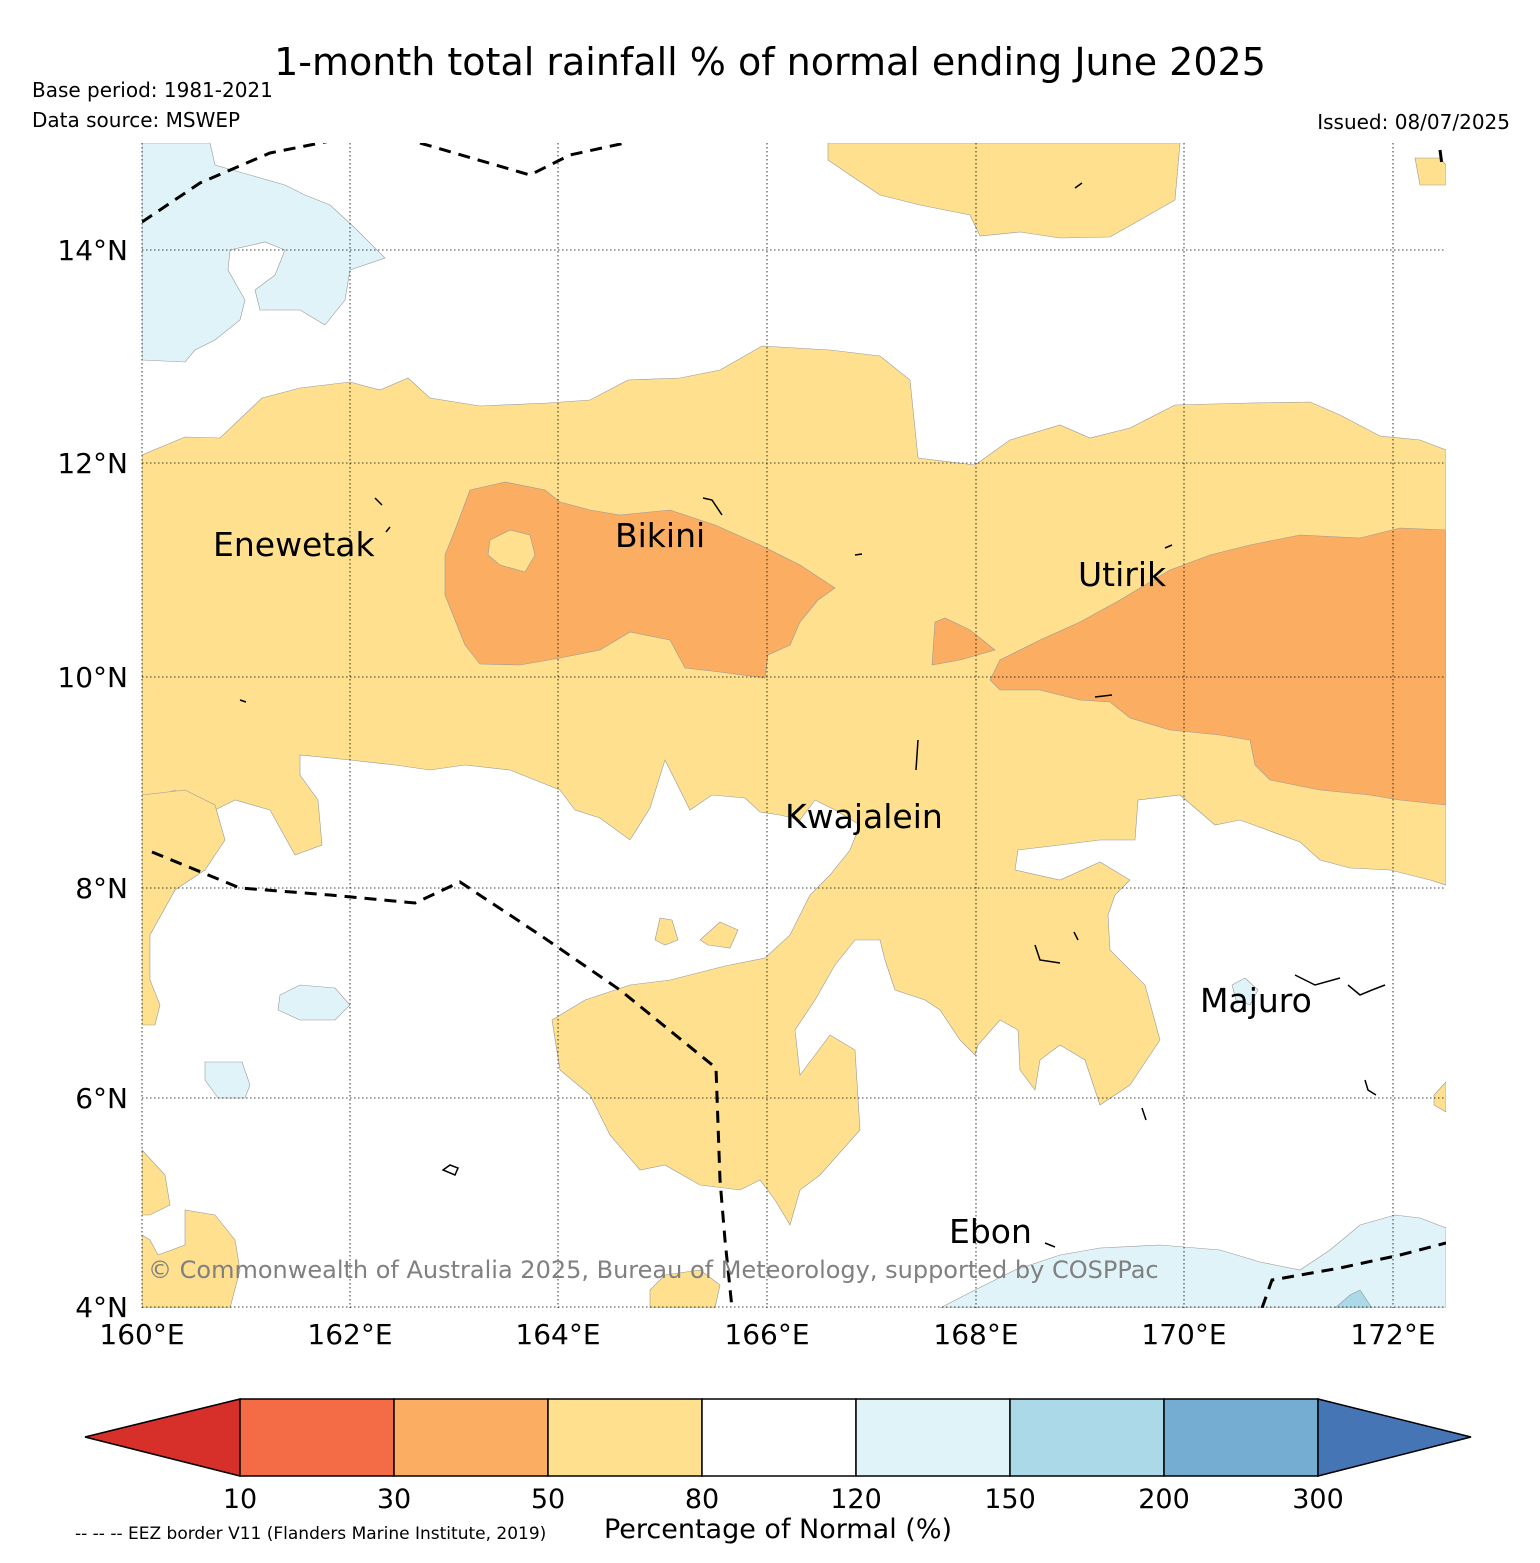 This screenshot has width=1540, height=1563. Describe the element at coordinates (394, 1499) in the screenshot. I see `colorbar-tick: 30` at that location.